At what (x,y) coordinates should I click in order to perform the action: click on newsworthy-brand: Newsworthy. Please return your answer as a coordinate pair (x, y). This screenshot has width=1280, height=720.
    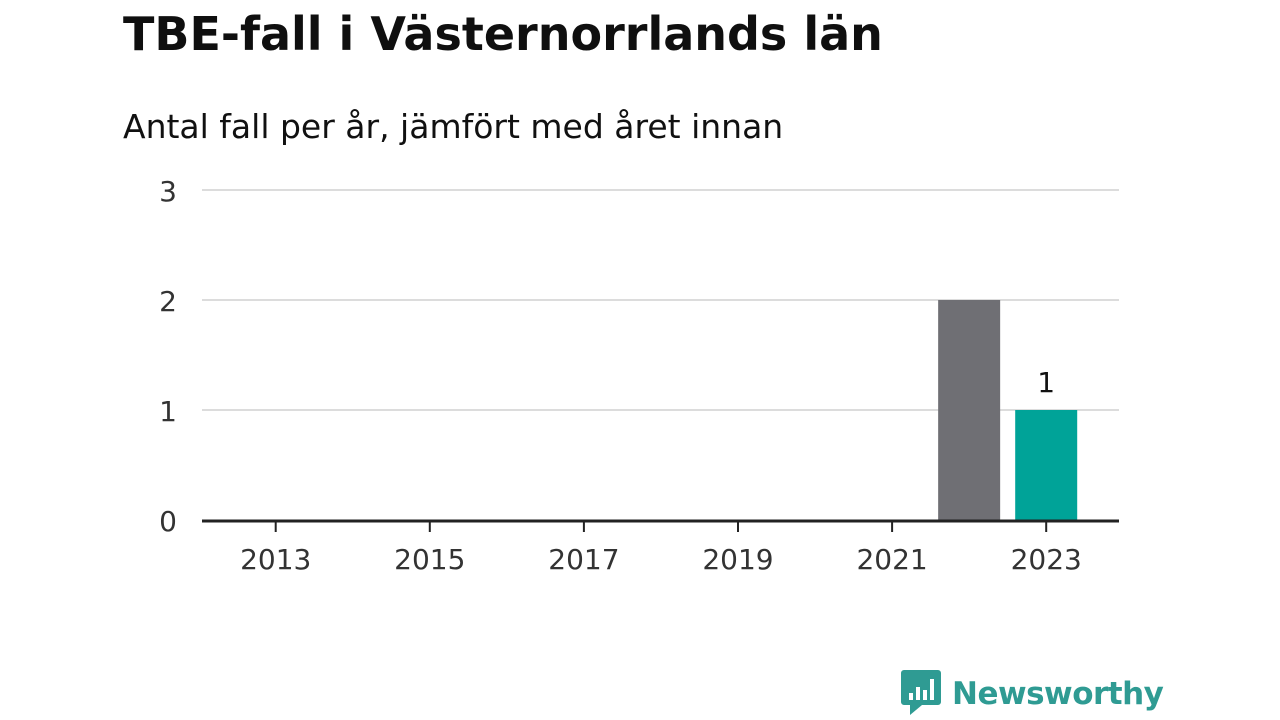
    Looking at the image, I should click on (1032, 694).